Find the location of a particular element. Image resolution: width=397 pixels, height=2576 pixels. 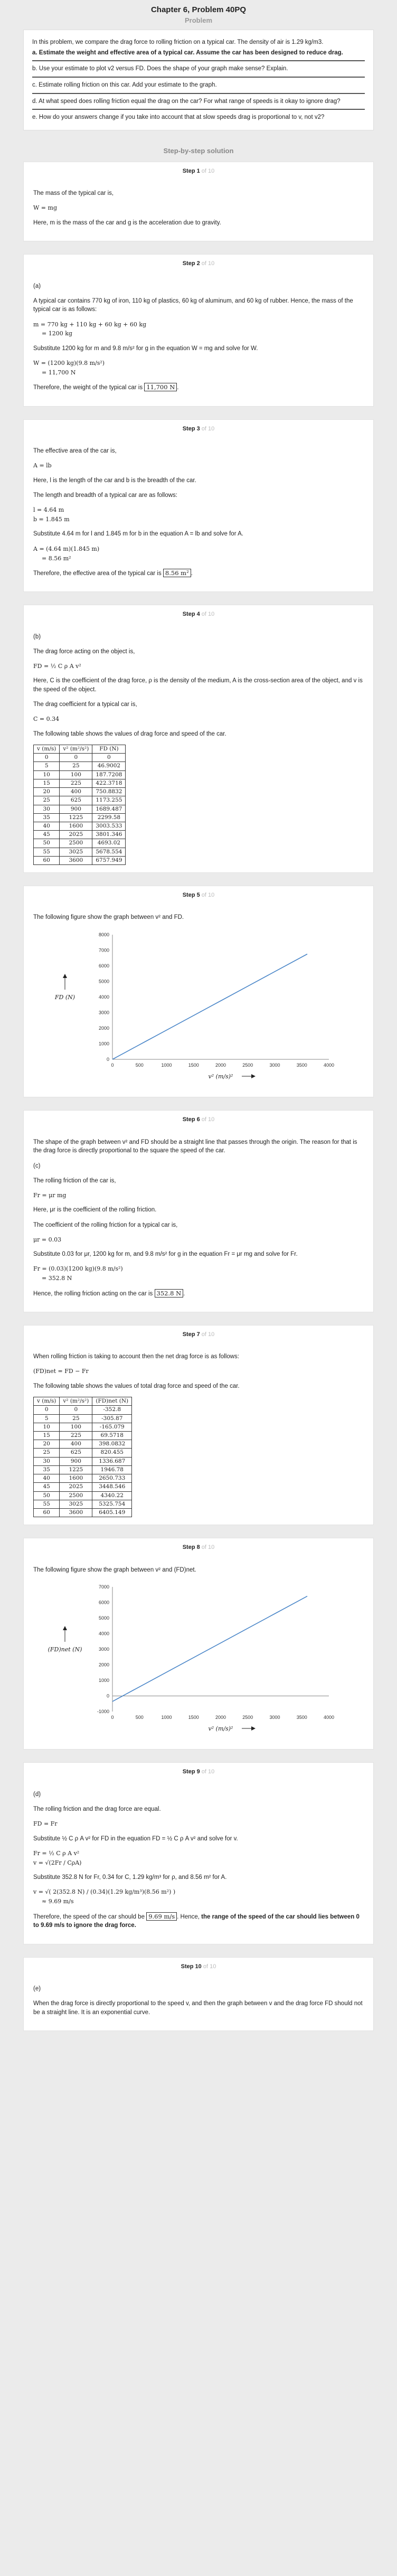

equation: v = √(2Fr / CρA) is located at coordinates (58, 1862).